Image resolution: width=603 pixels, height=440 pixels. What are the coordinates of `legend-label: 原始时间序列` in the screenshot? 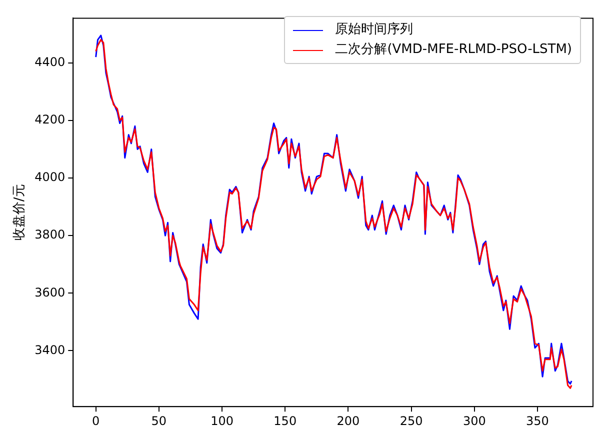 It's located at (374, 30).